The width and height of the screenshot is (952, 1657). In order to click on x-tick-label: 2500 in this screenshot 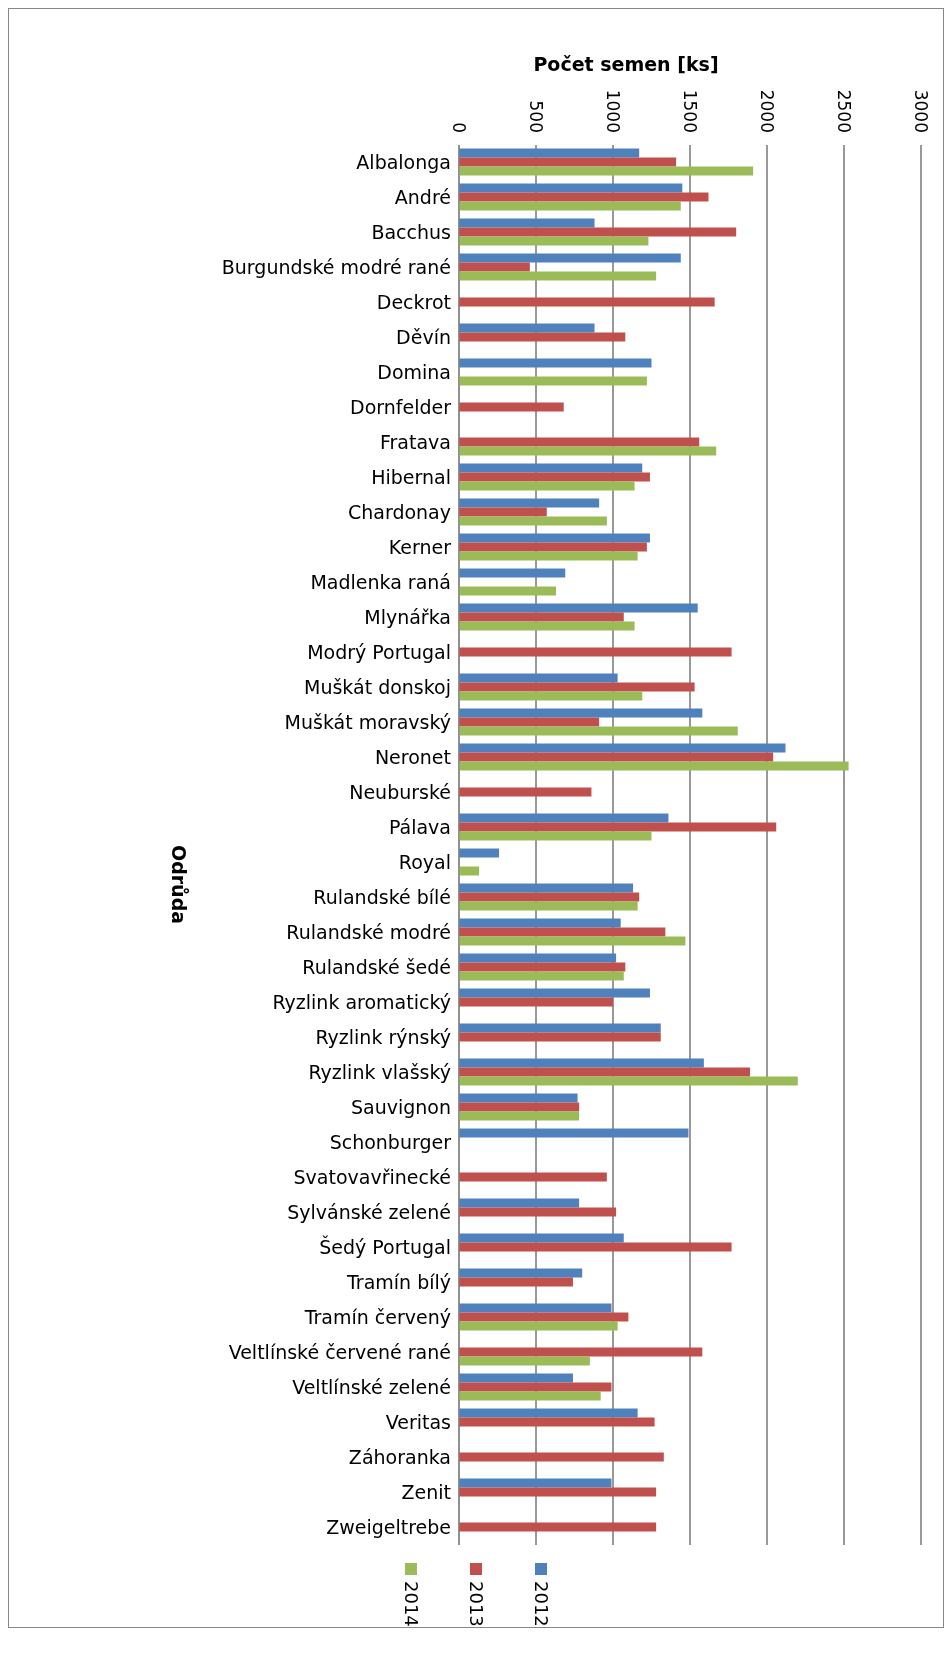, I will do `click(844, 111)`.